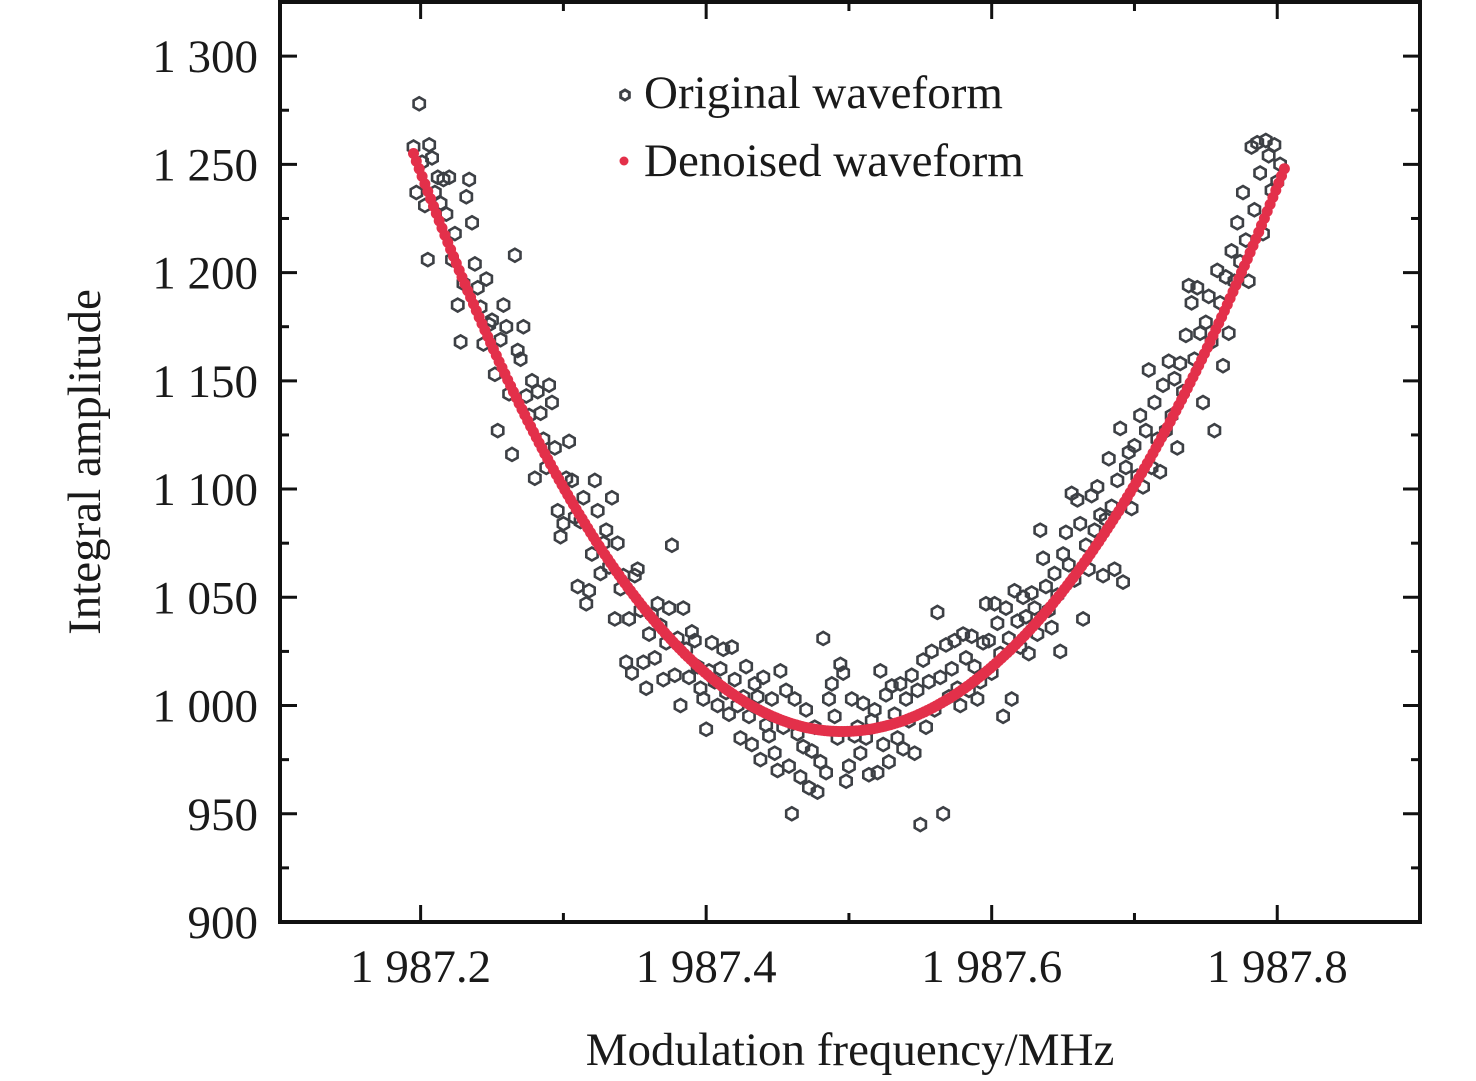  I want to click on y-tick-label: 1 200, so click(205, 274).